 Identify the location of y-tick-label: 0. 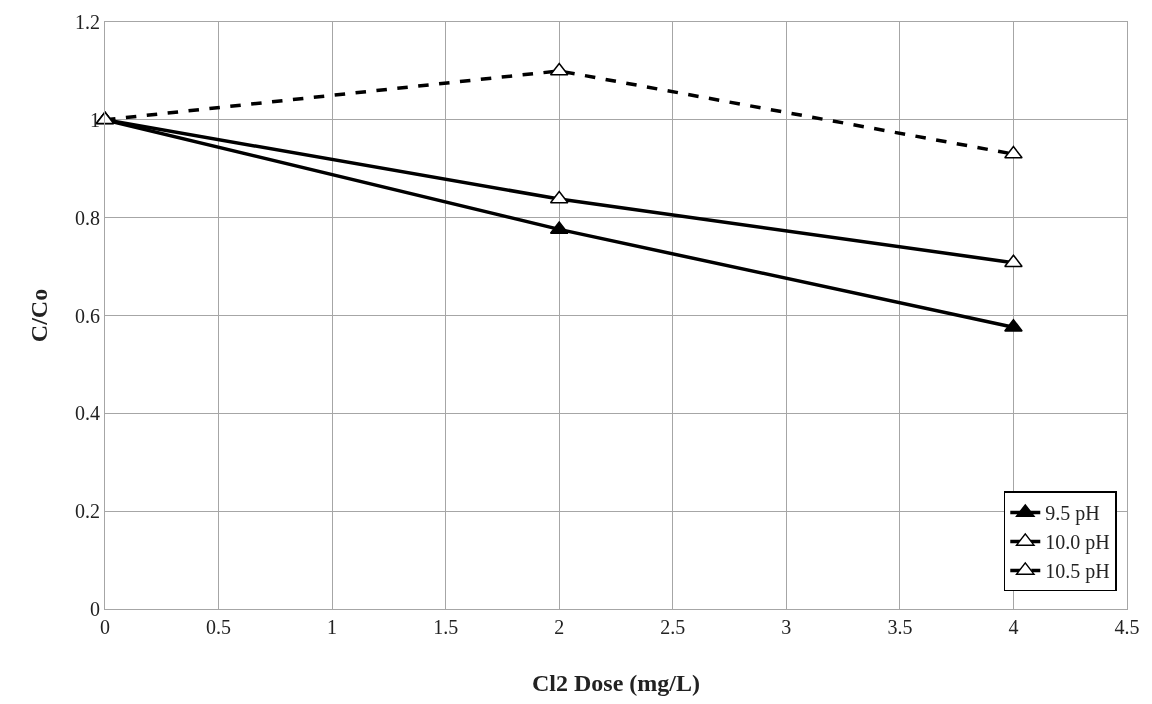
(95, 609).